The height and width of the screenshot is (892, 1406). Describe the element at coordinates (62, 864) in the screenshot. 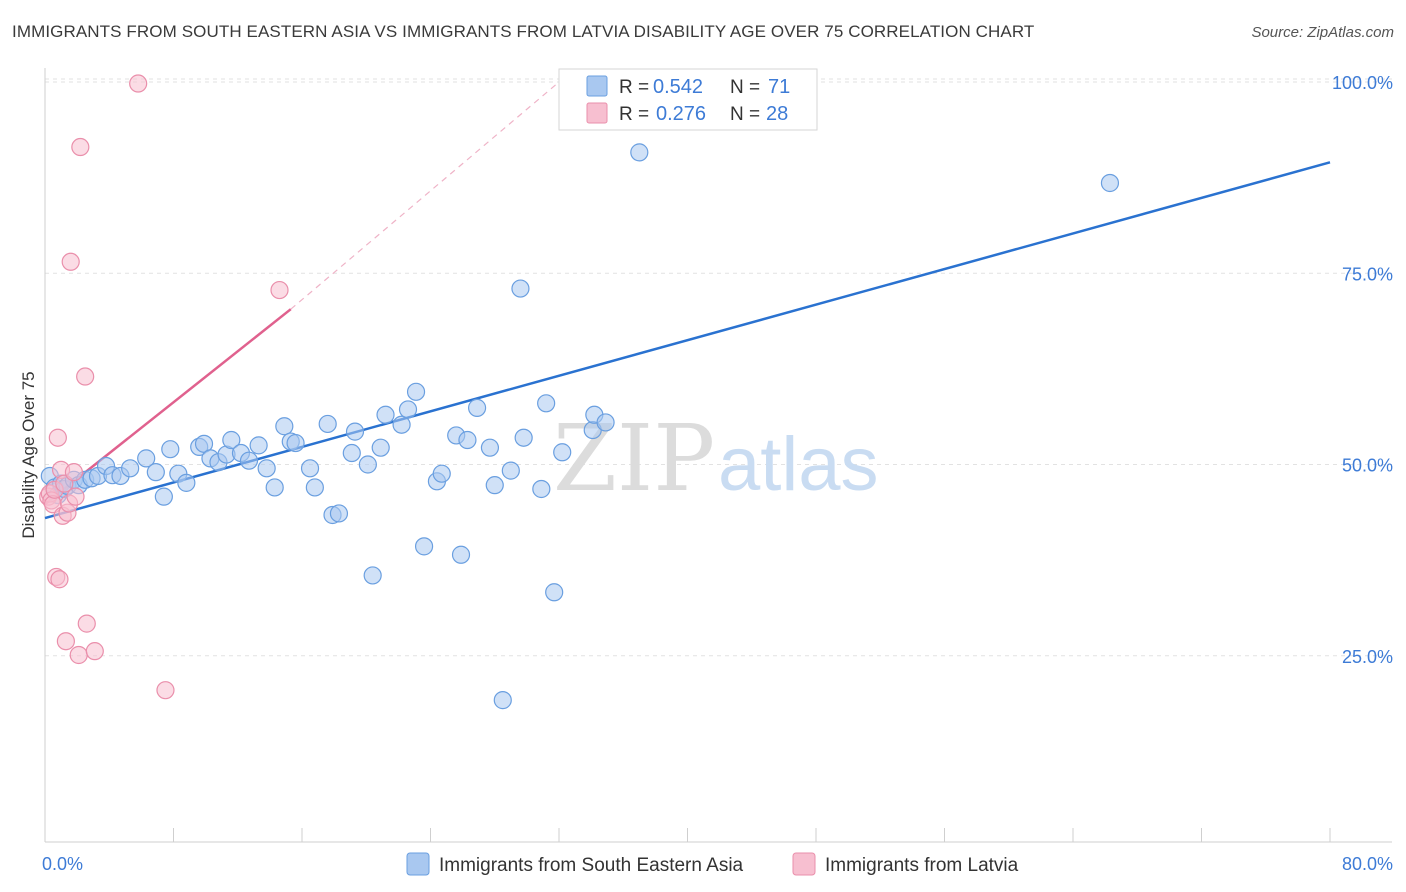

I see `x-tick-label-min: 0.0%` at that location.